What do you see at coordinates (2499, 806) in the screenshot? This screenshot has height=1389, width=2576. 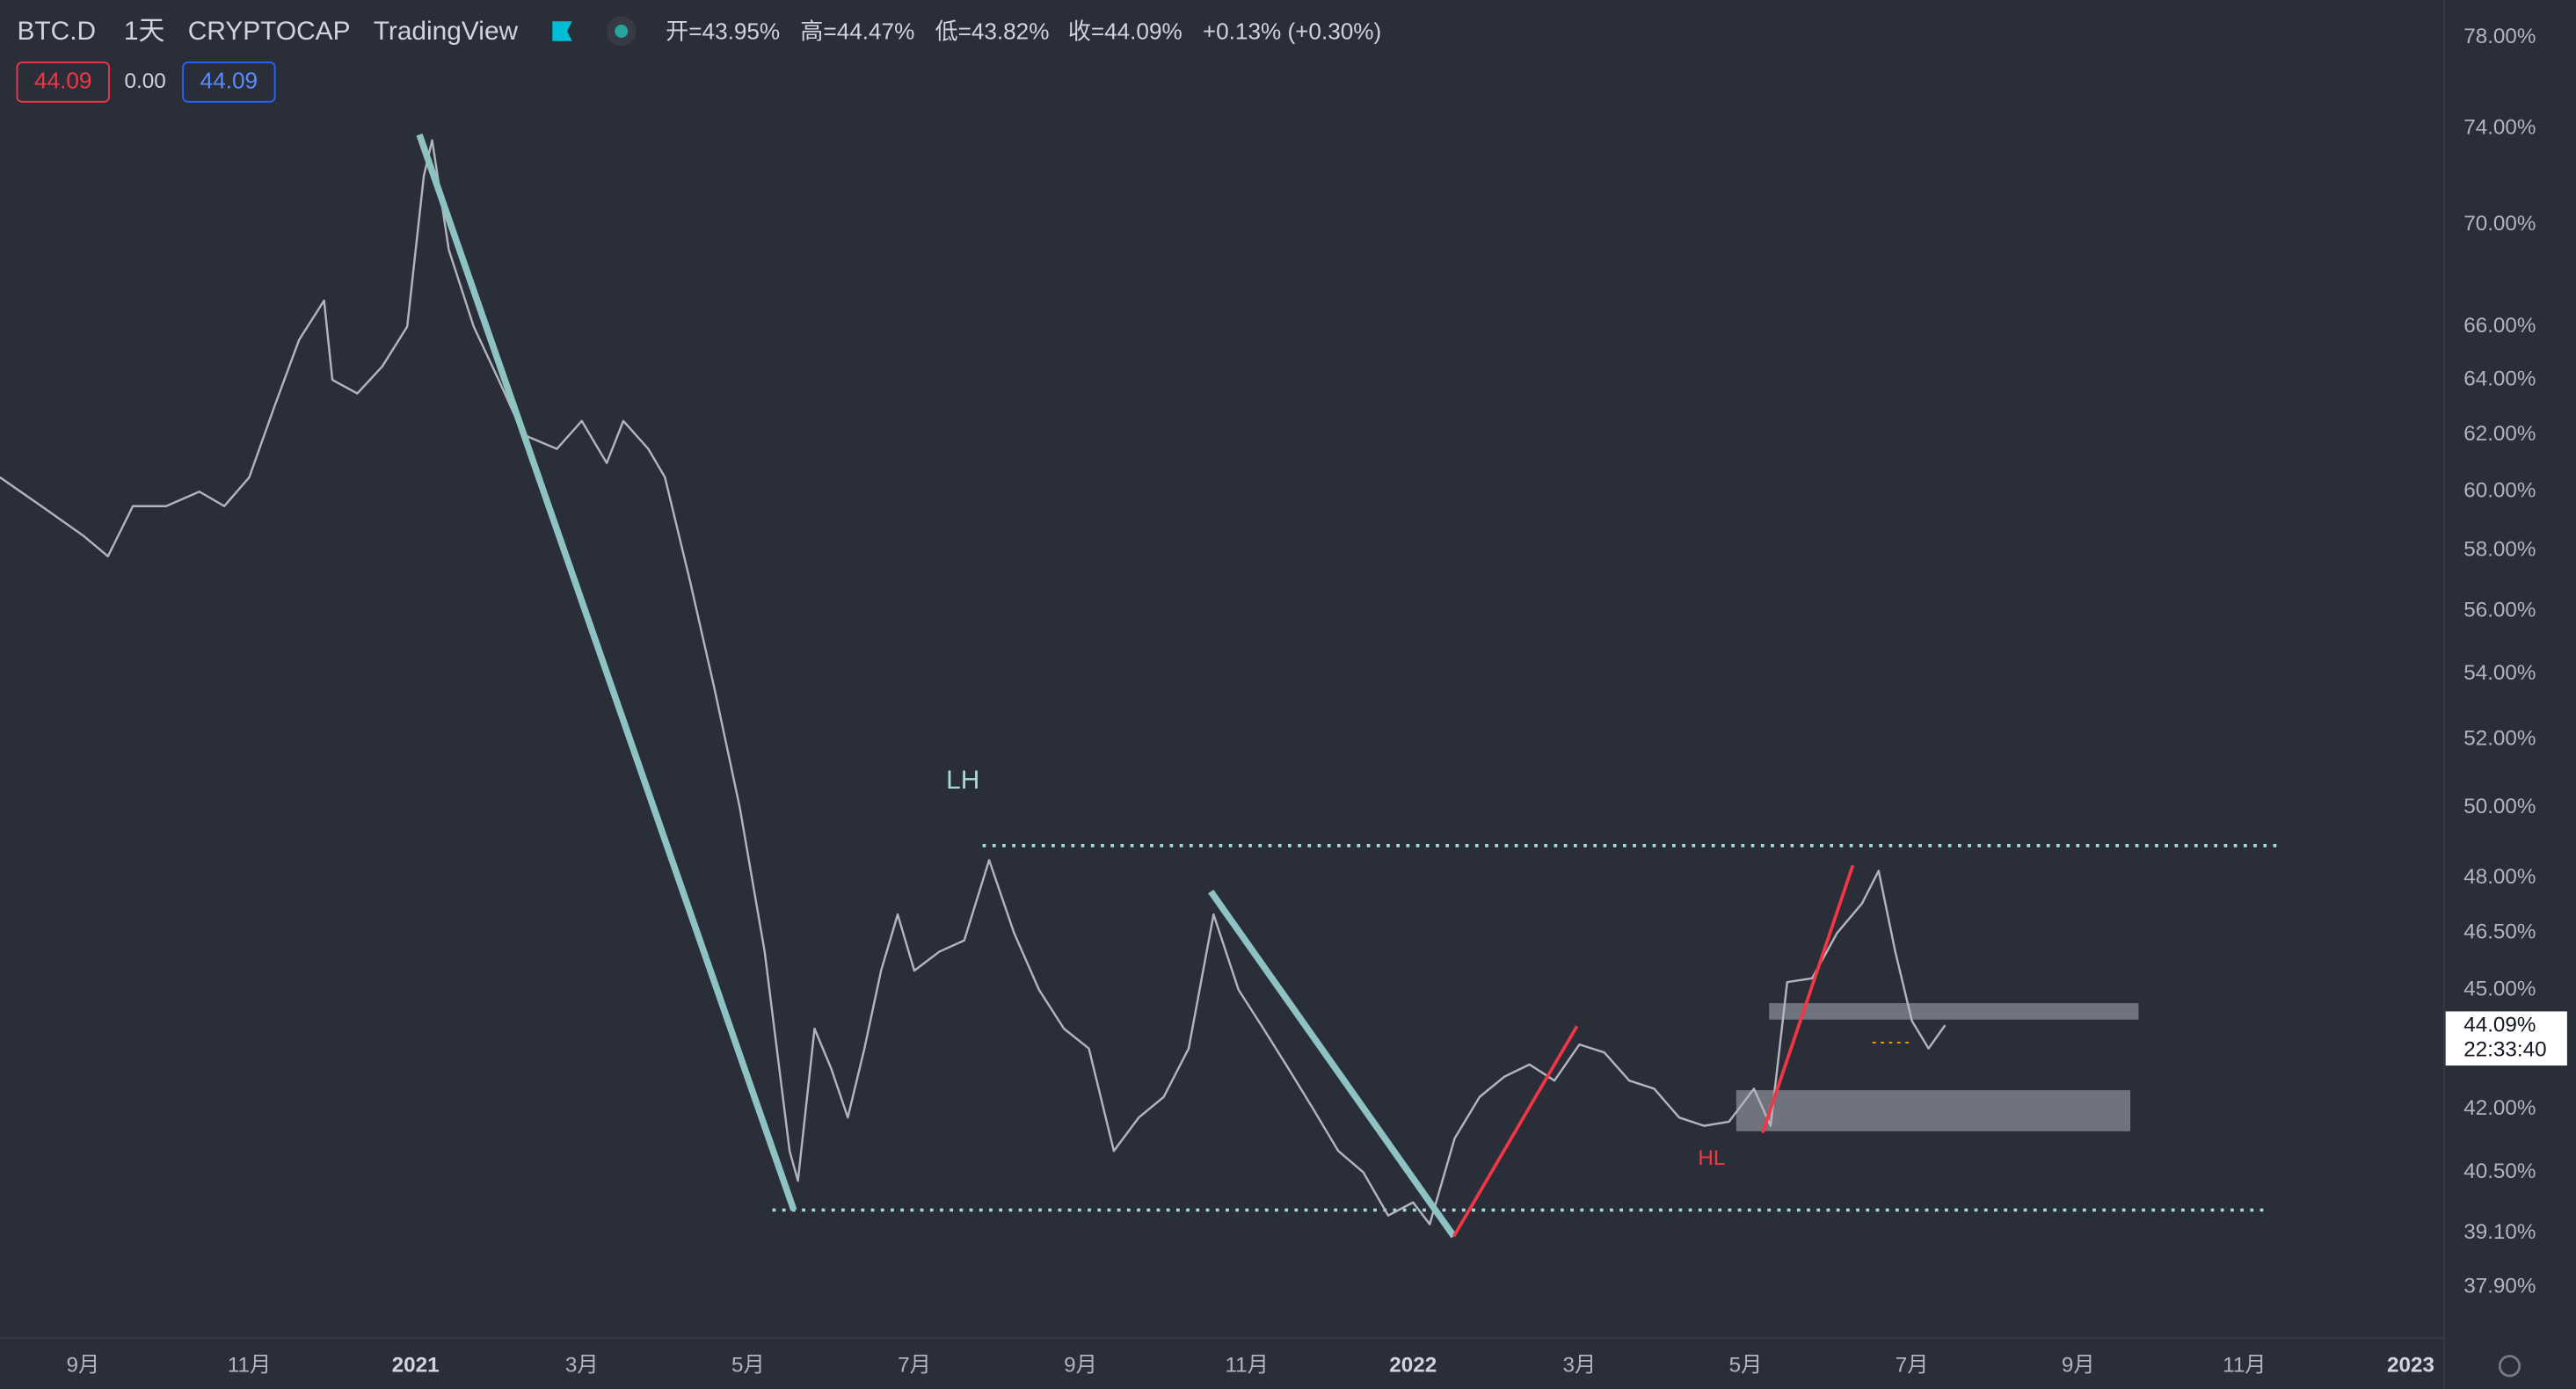 I see `y-tick-label: 50.00%` at bounding box center [2499, 806].